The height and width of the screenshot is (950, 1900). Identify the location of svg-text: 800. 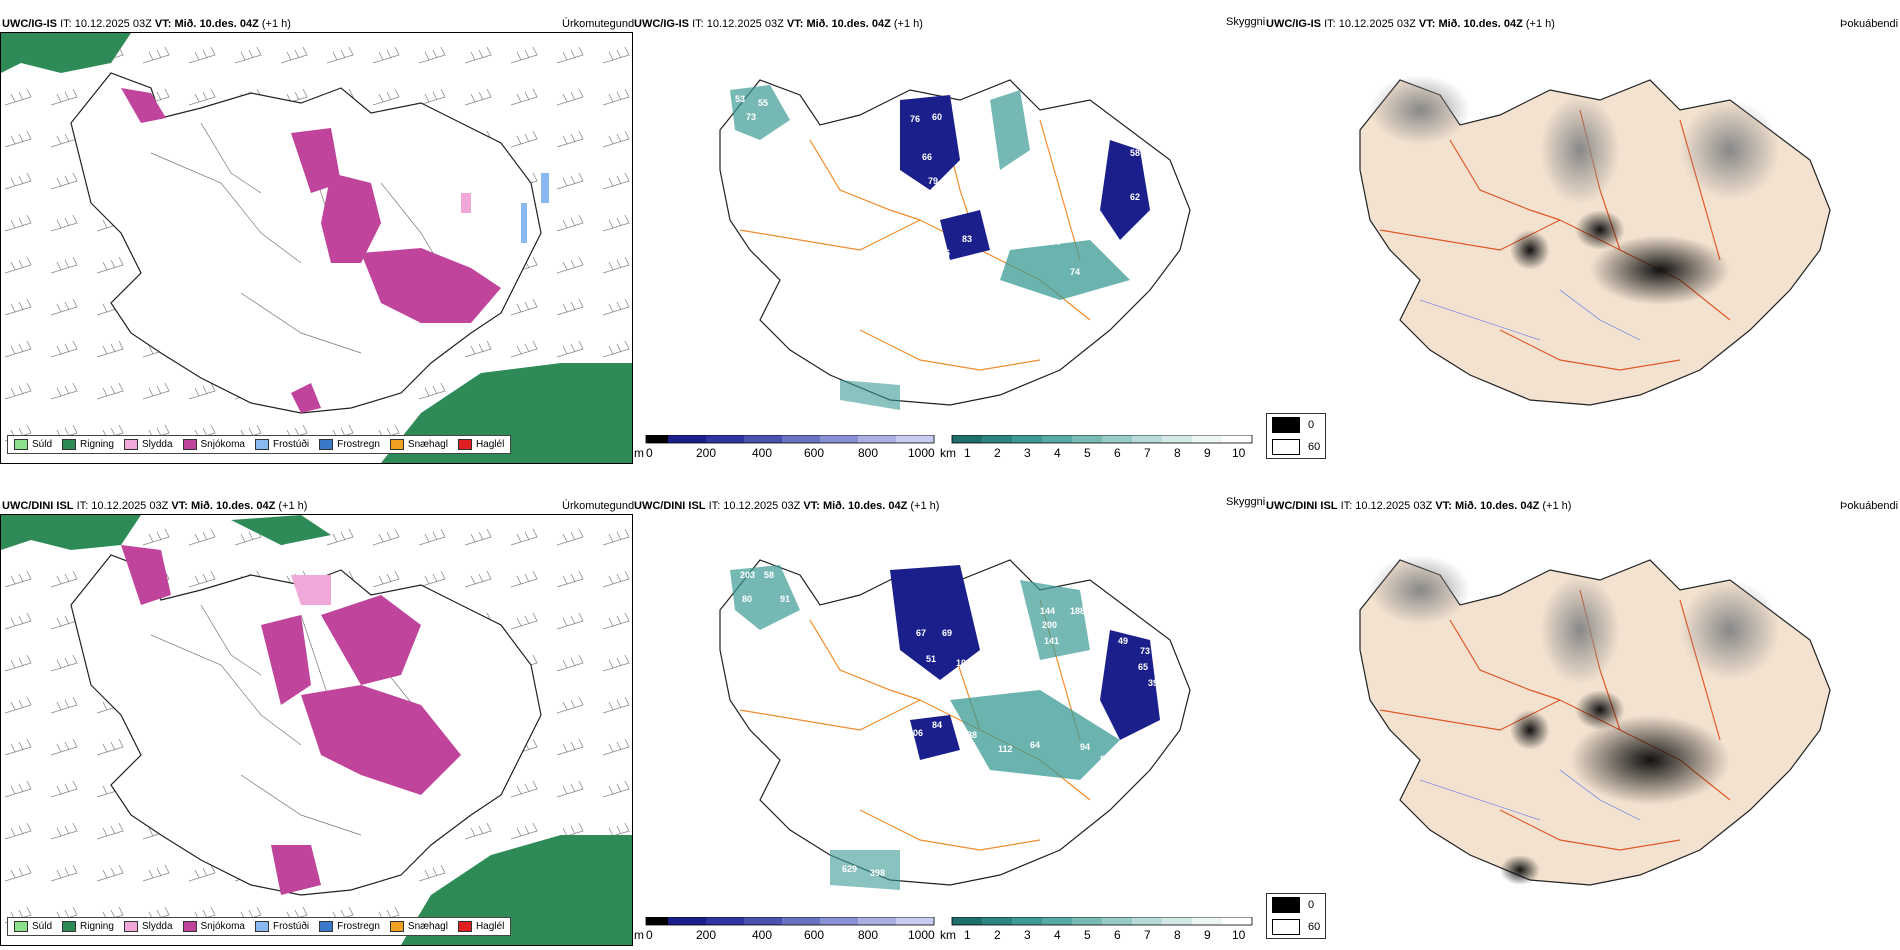
(868, 934).